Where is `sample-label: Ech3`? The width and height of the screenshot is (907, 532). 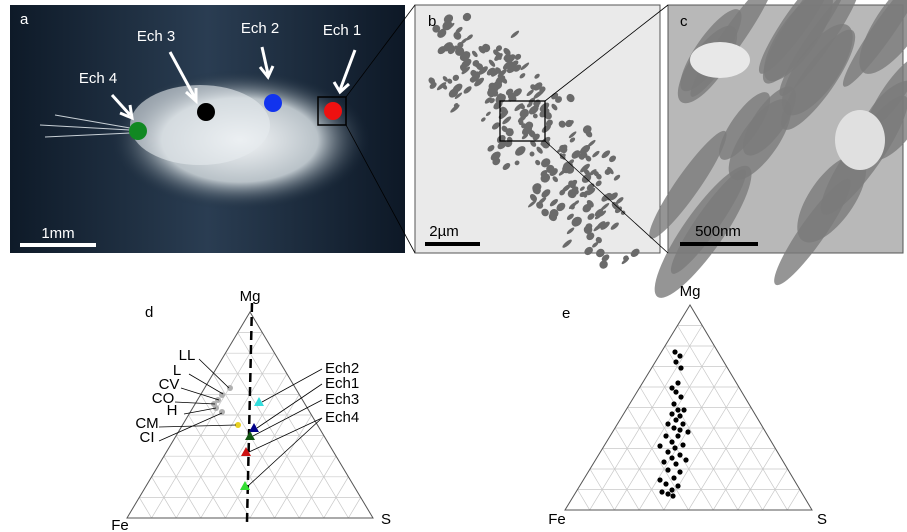
sample-label: Ech3 is located at coordinates (342, 399).